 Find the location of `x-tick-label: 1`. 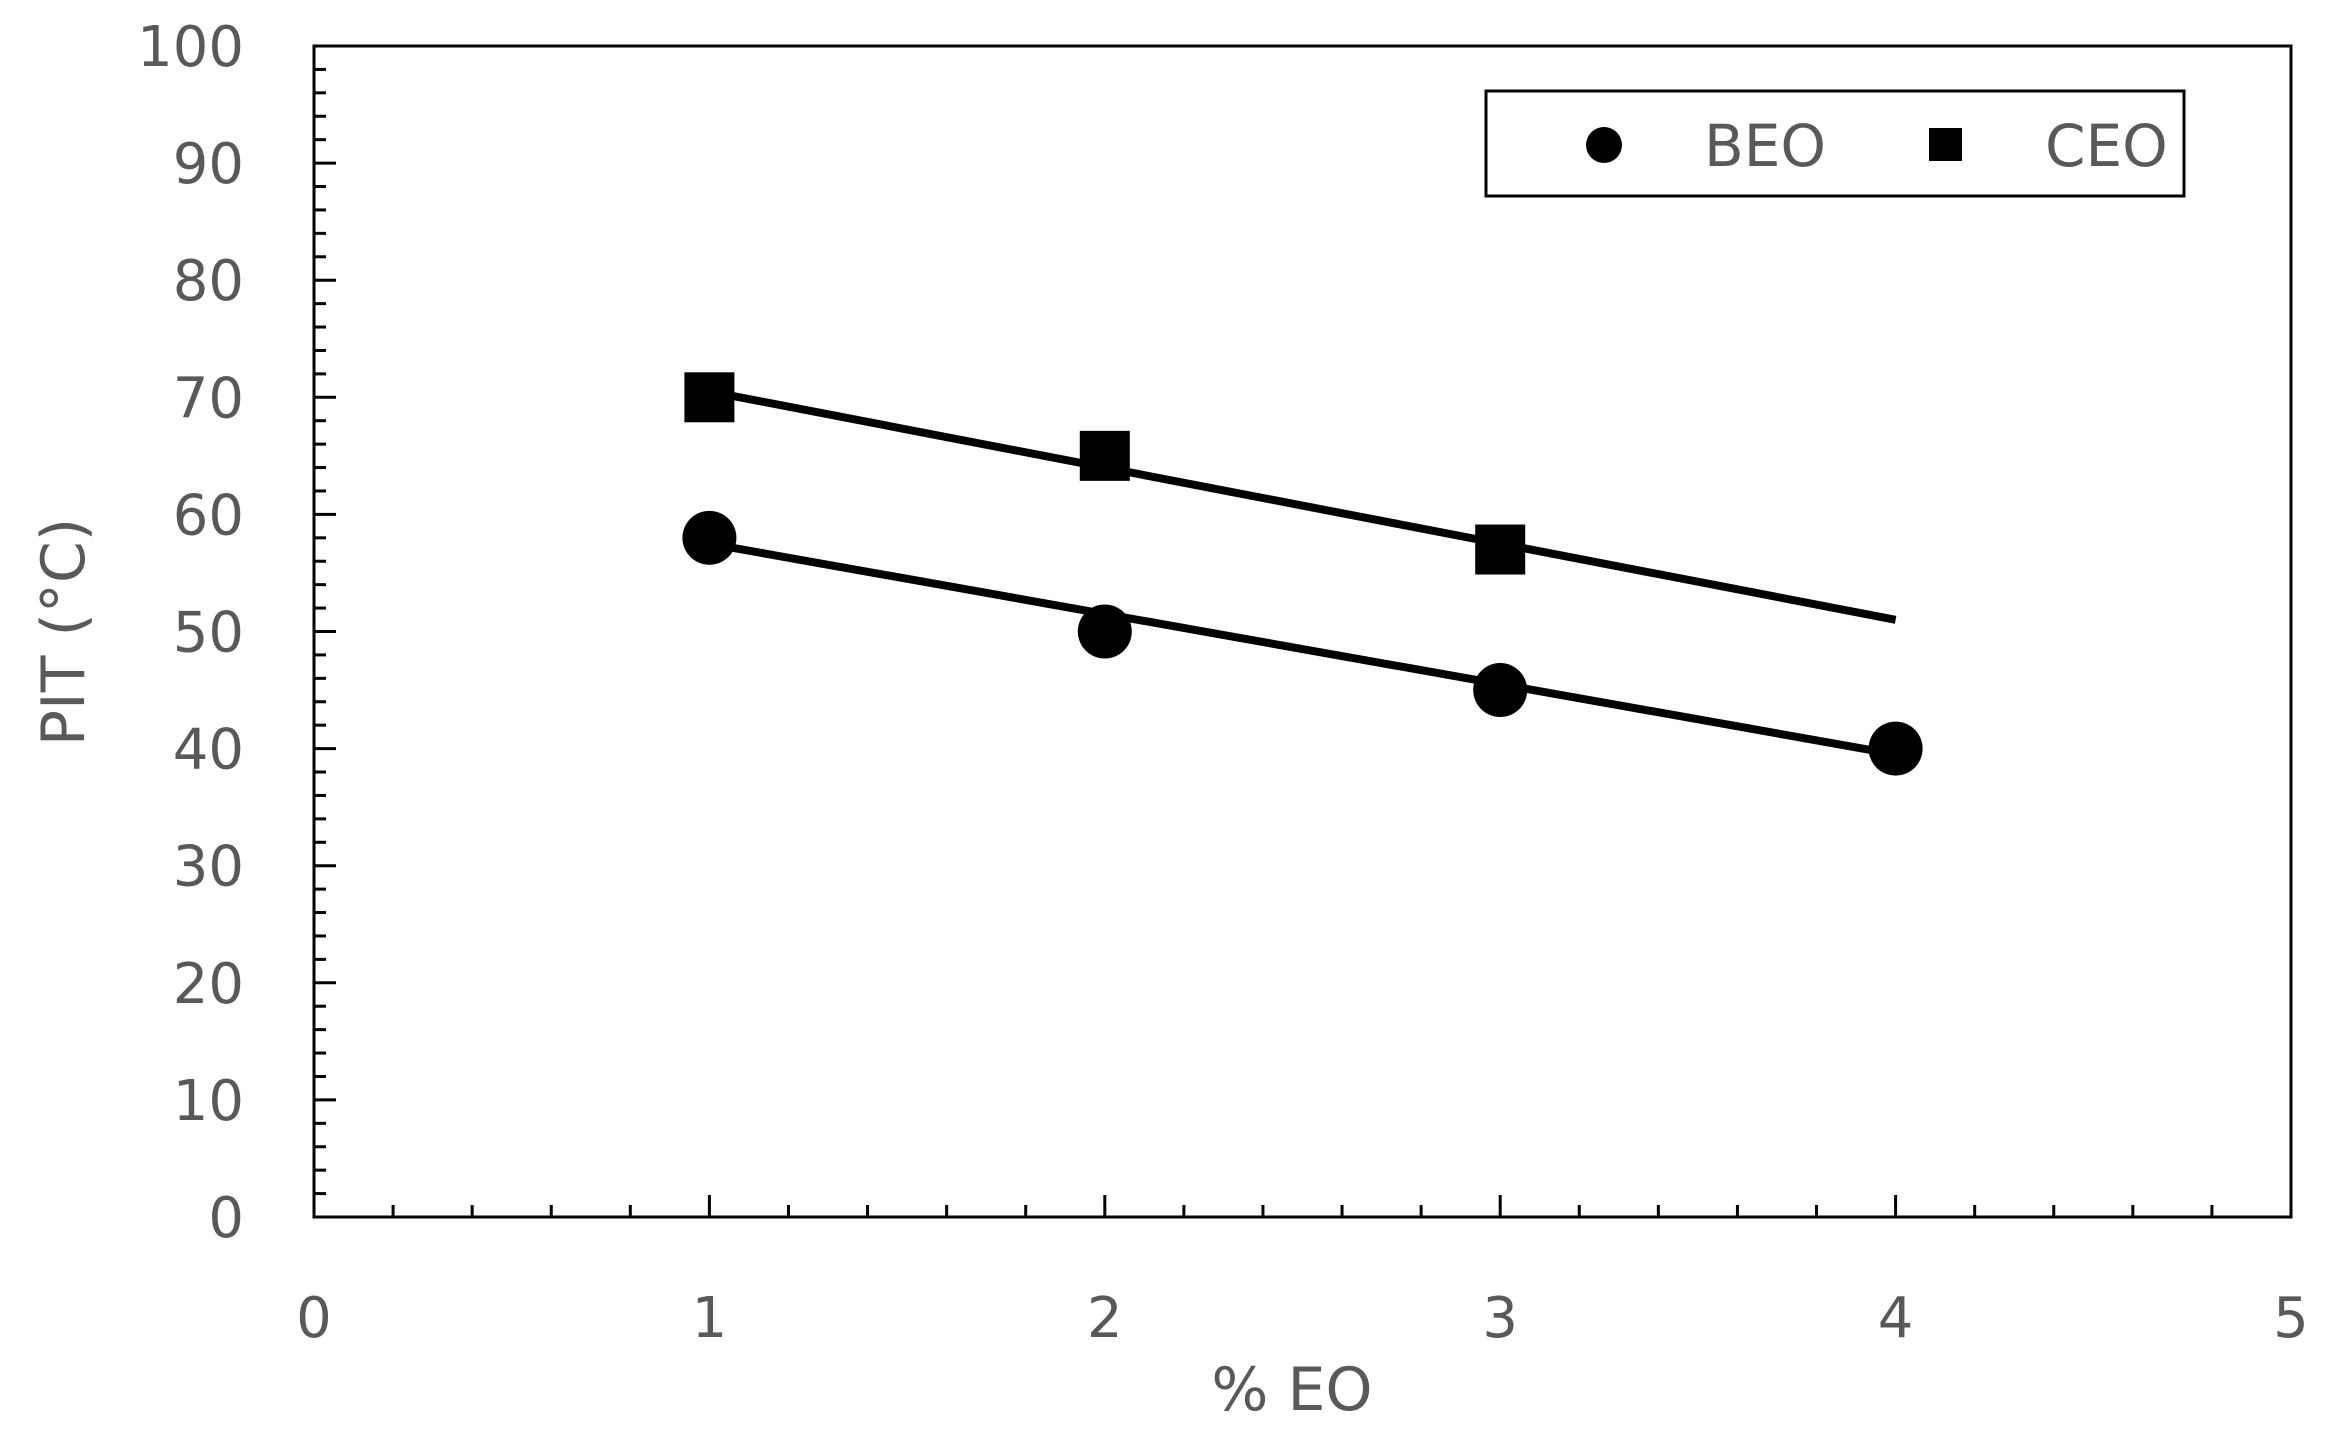

x-tick-label: 1 is located at coordinates (710, 1318).